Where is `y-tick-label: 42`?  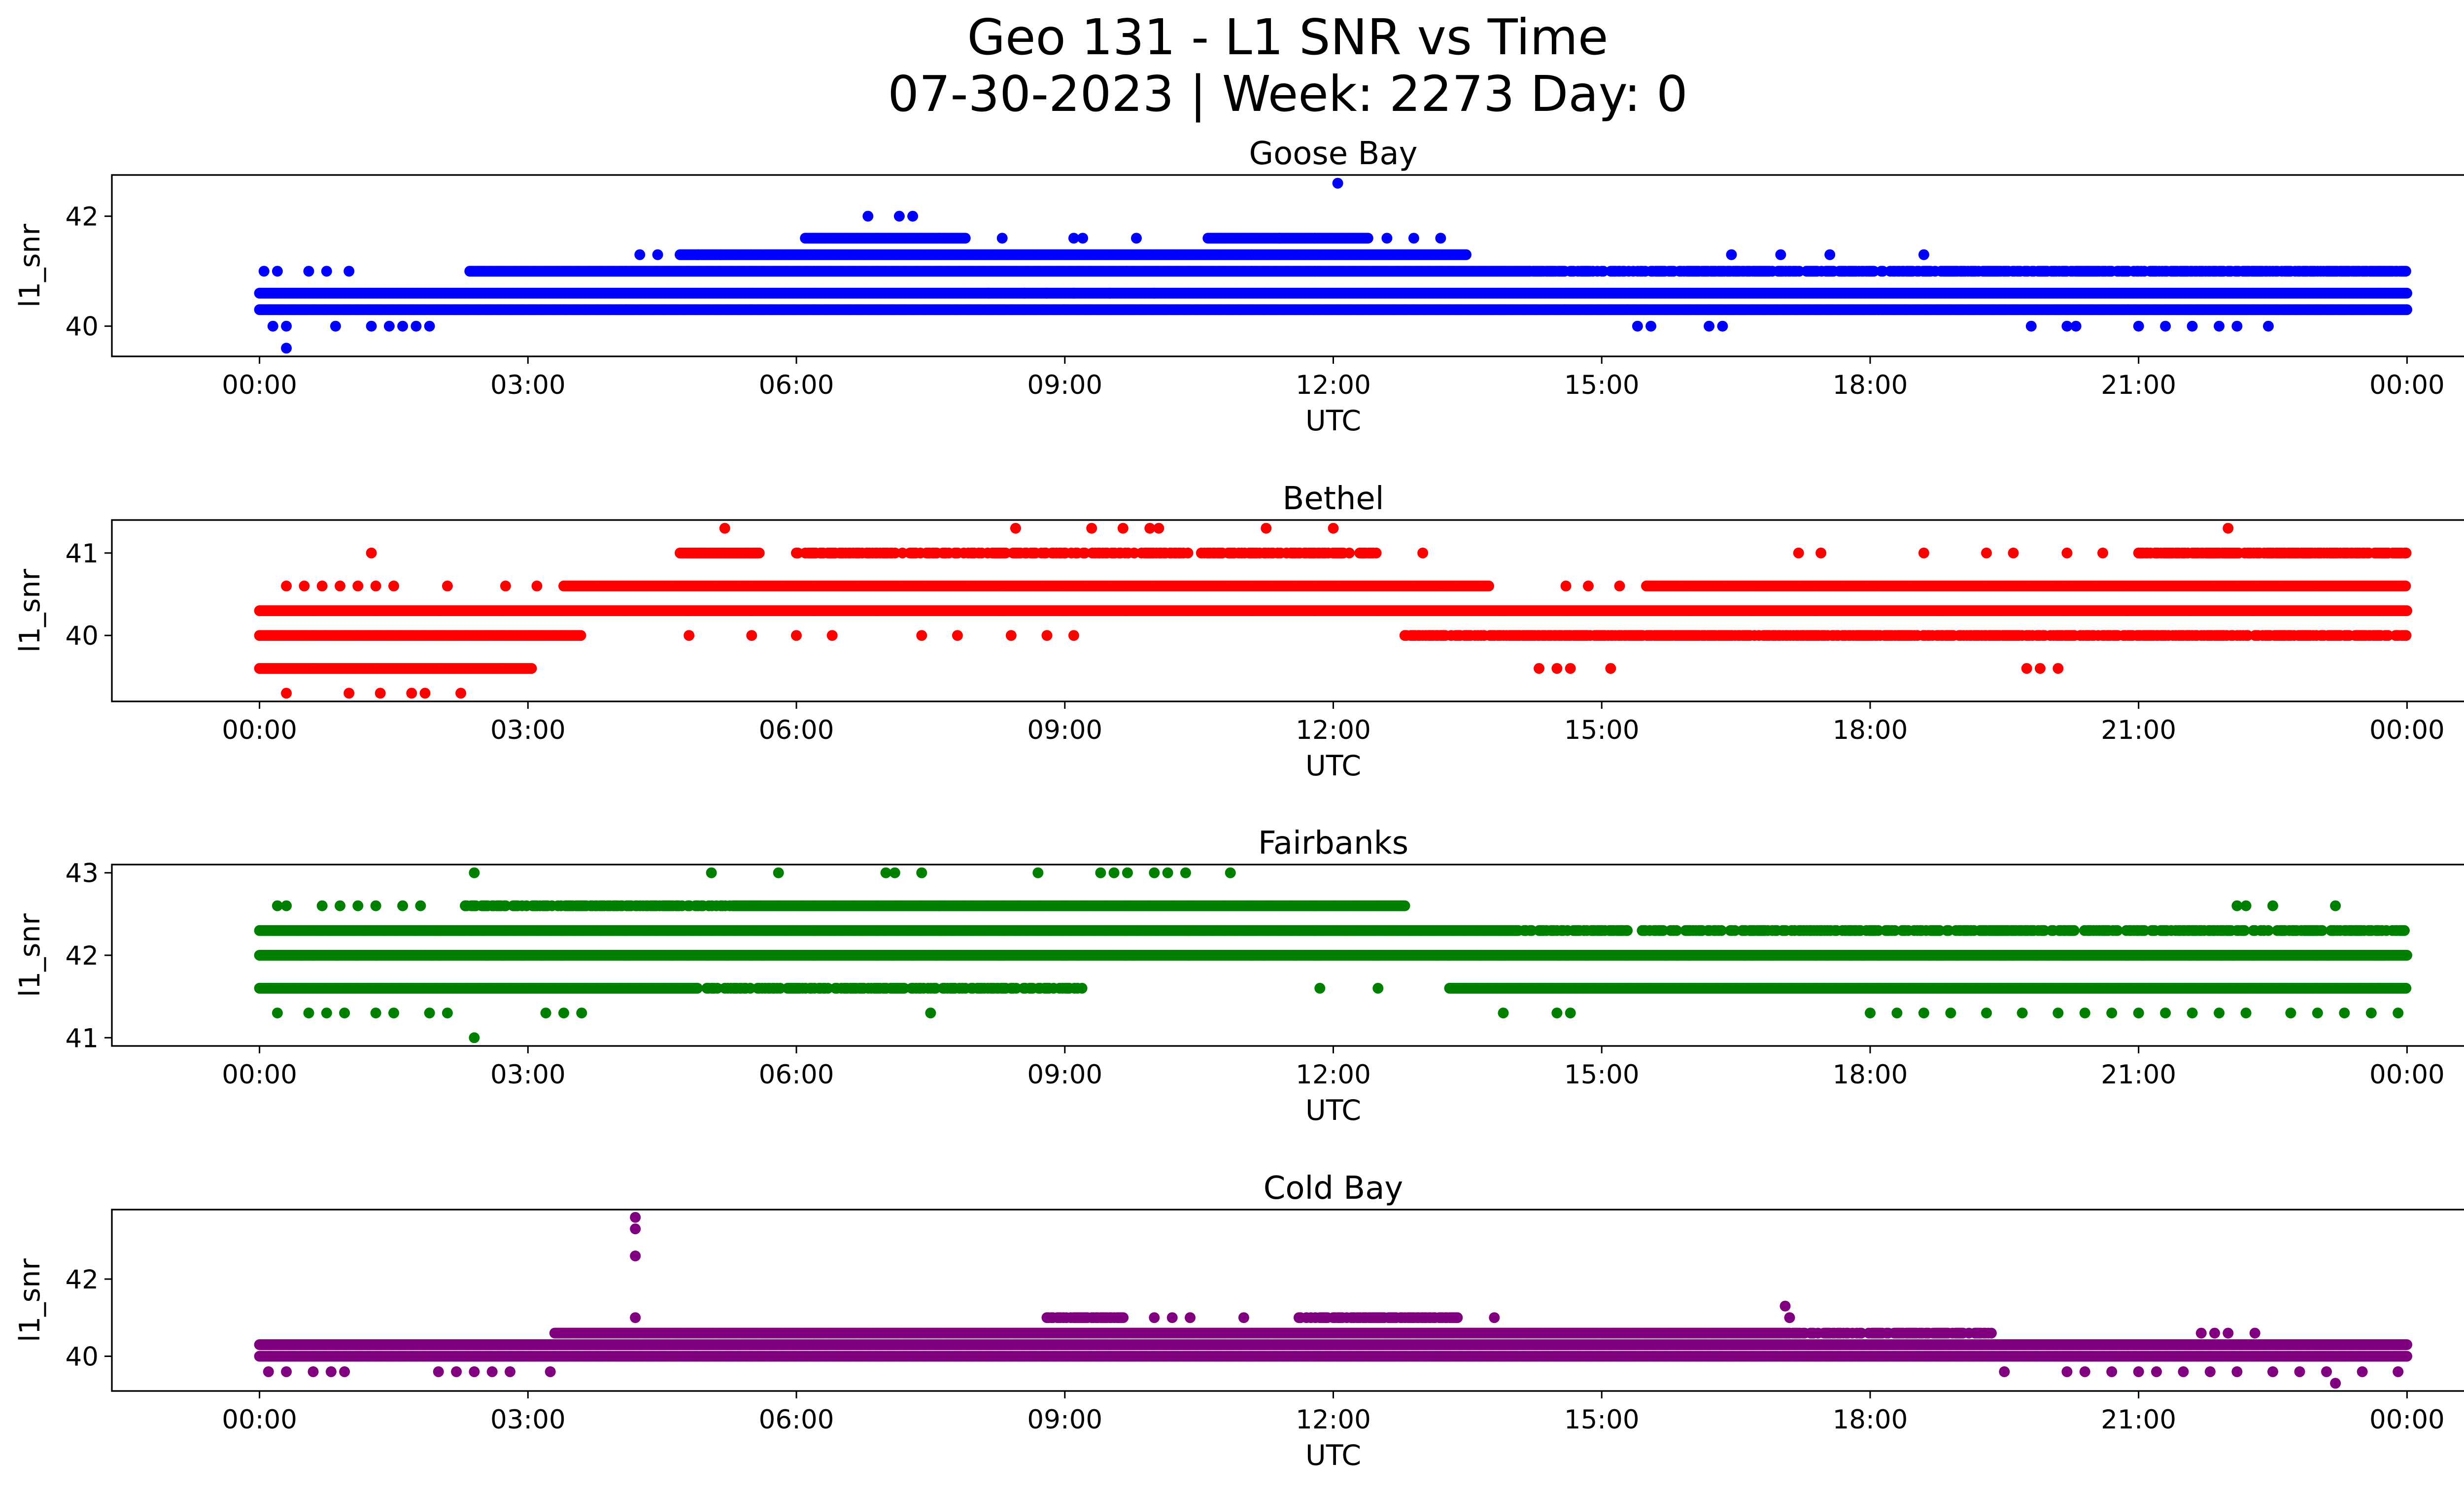
y-tick-label: 42 is located at coordinates (82, 217).